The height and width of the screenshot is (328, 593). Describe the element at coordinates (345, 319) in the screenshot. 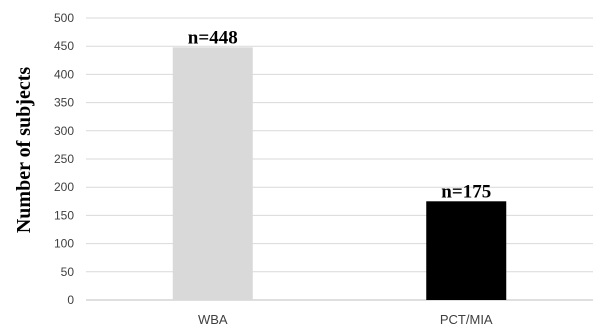

I see `x-axis-categories: WBA PCT/MIA` at that location.